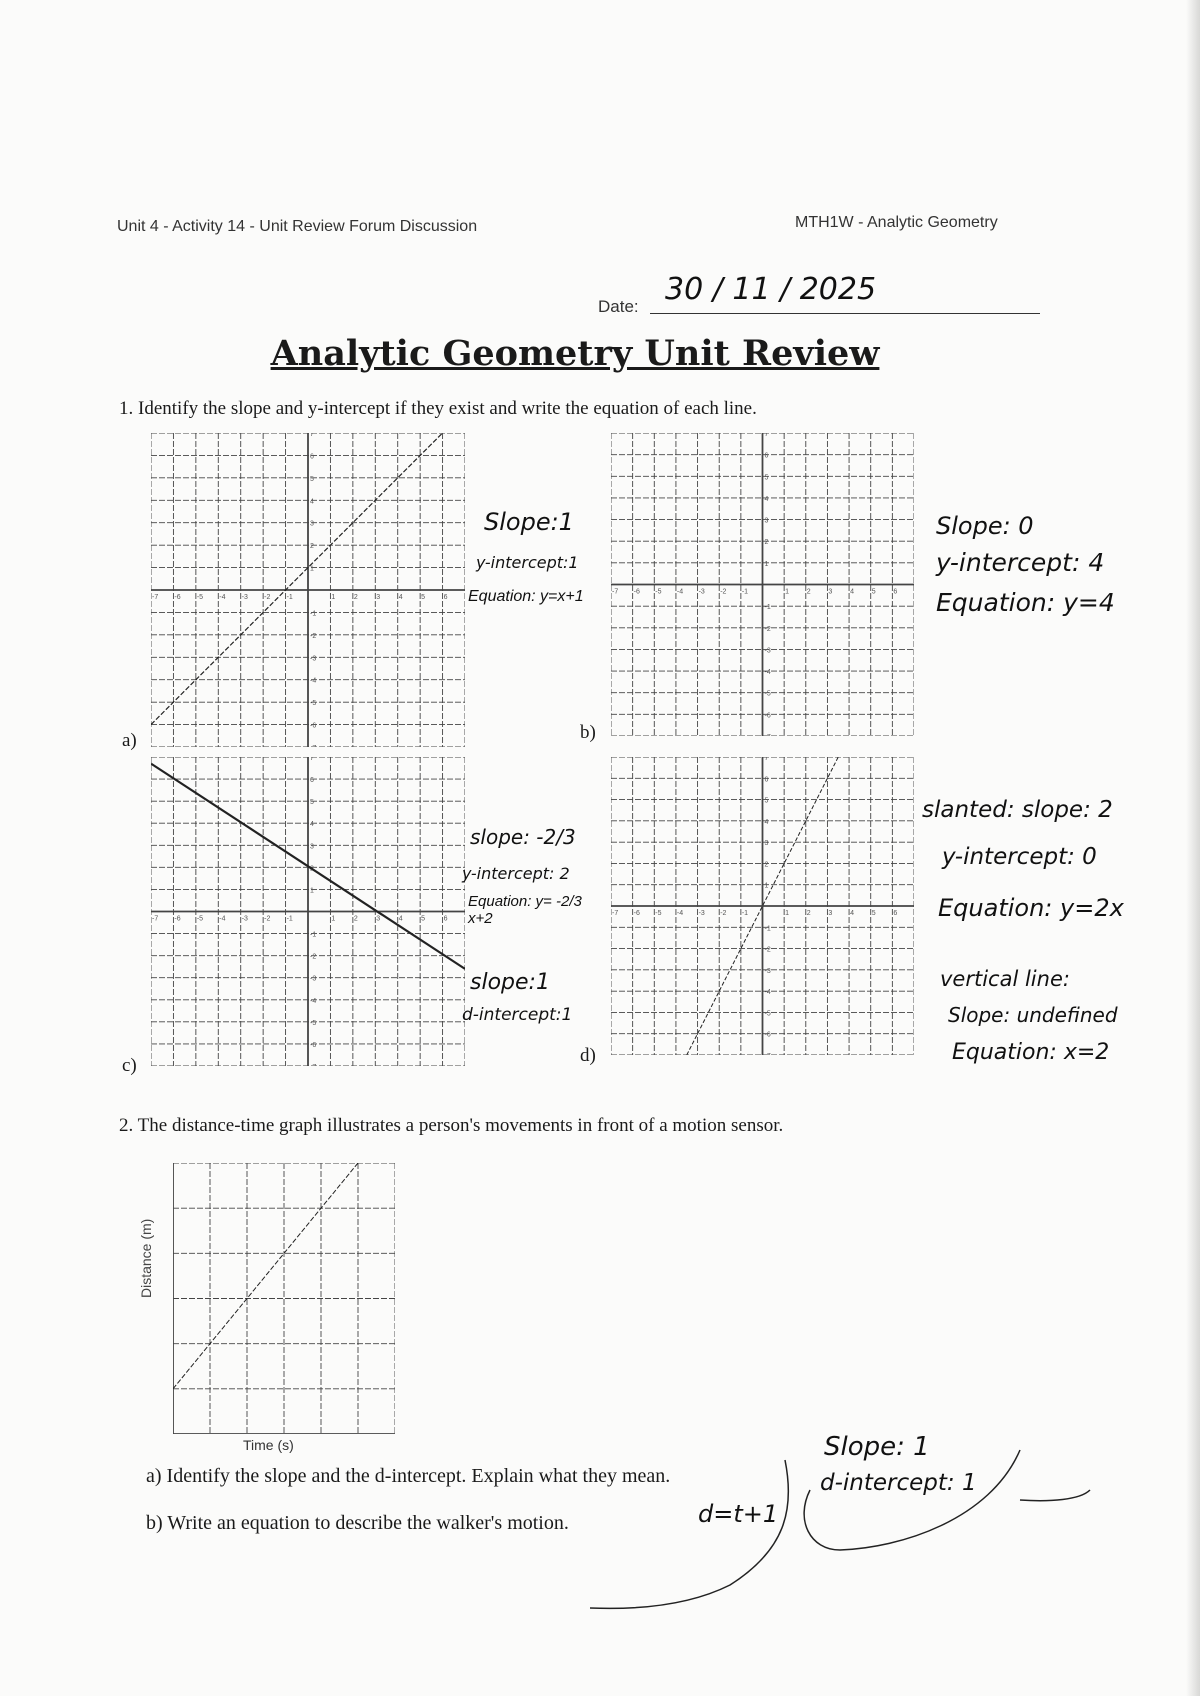 The image size is (1200, 1696). What do you see at coordinates (1019, 857) in the screenshot?
I see `answer-d-intercept: y-intercept: 0` at bounding box center [1019, 857].